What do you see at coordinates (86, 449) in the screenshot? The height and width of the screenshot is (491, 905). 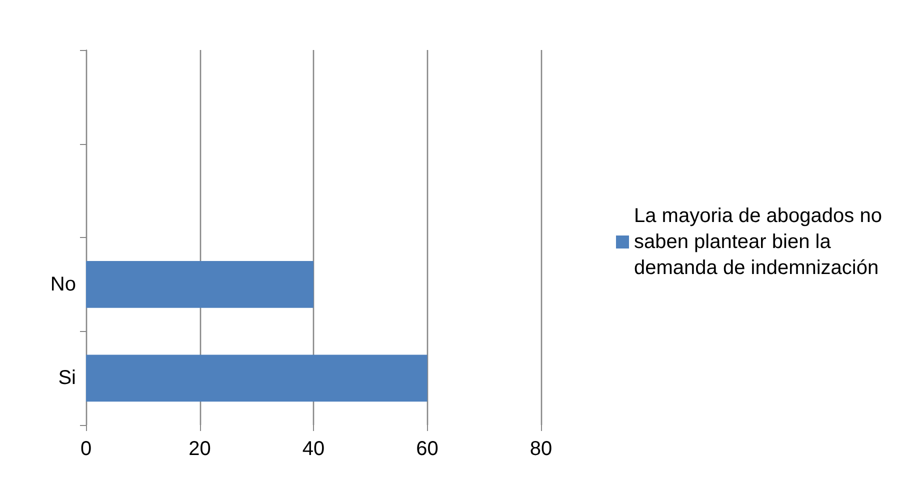 I see `x-tick-label: 0` at bounding box center [86, 449].